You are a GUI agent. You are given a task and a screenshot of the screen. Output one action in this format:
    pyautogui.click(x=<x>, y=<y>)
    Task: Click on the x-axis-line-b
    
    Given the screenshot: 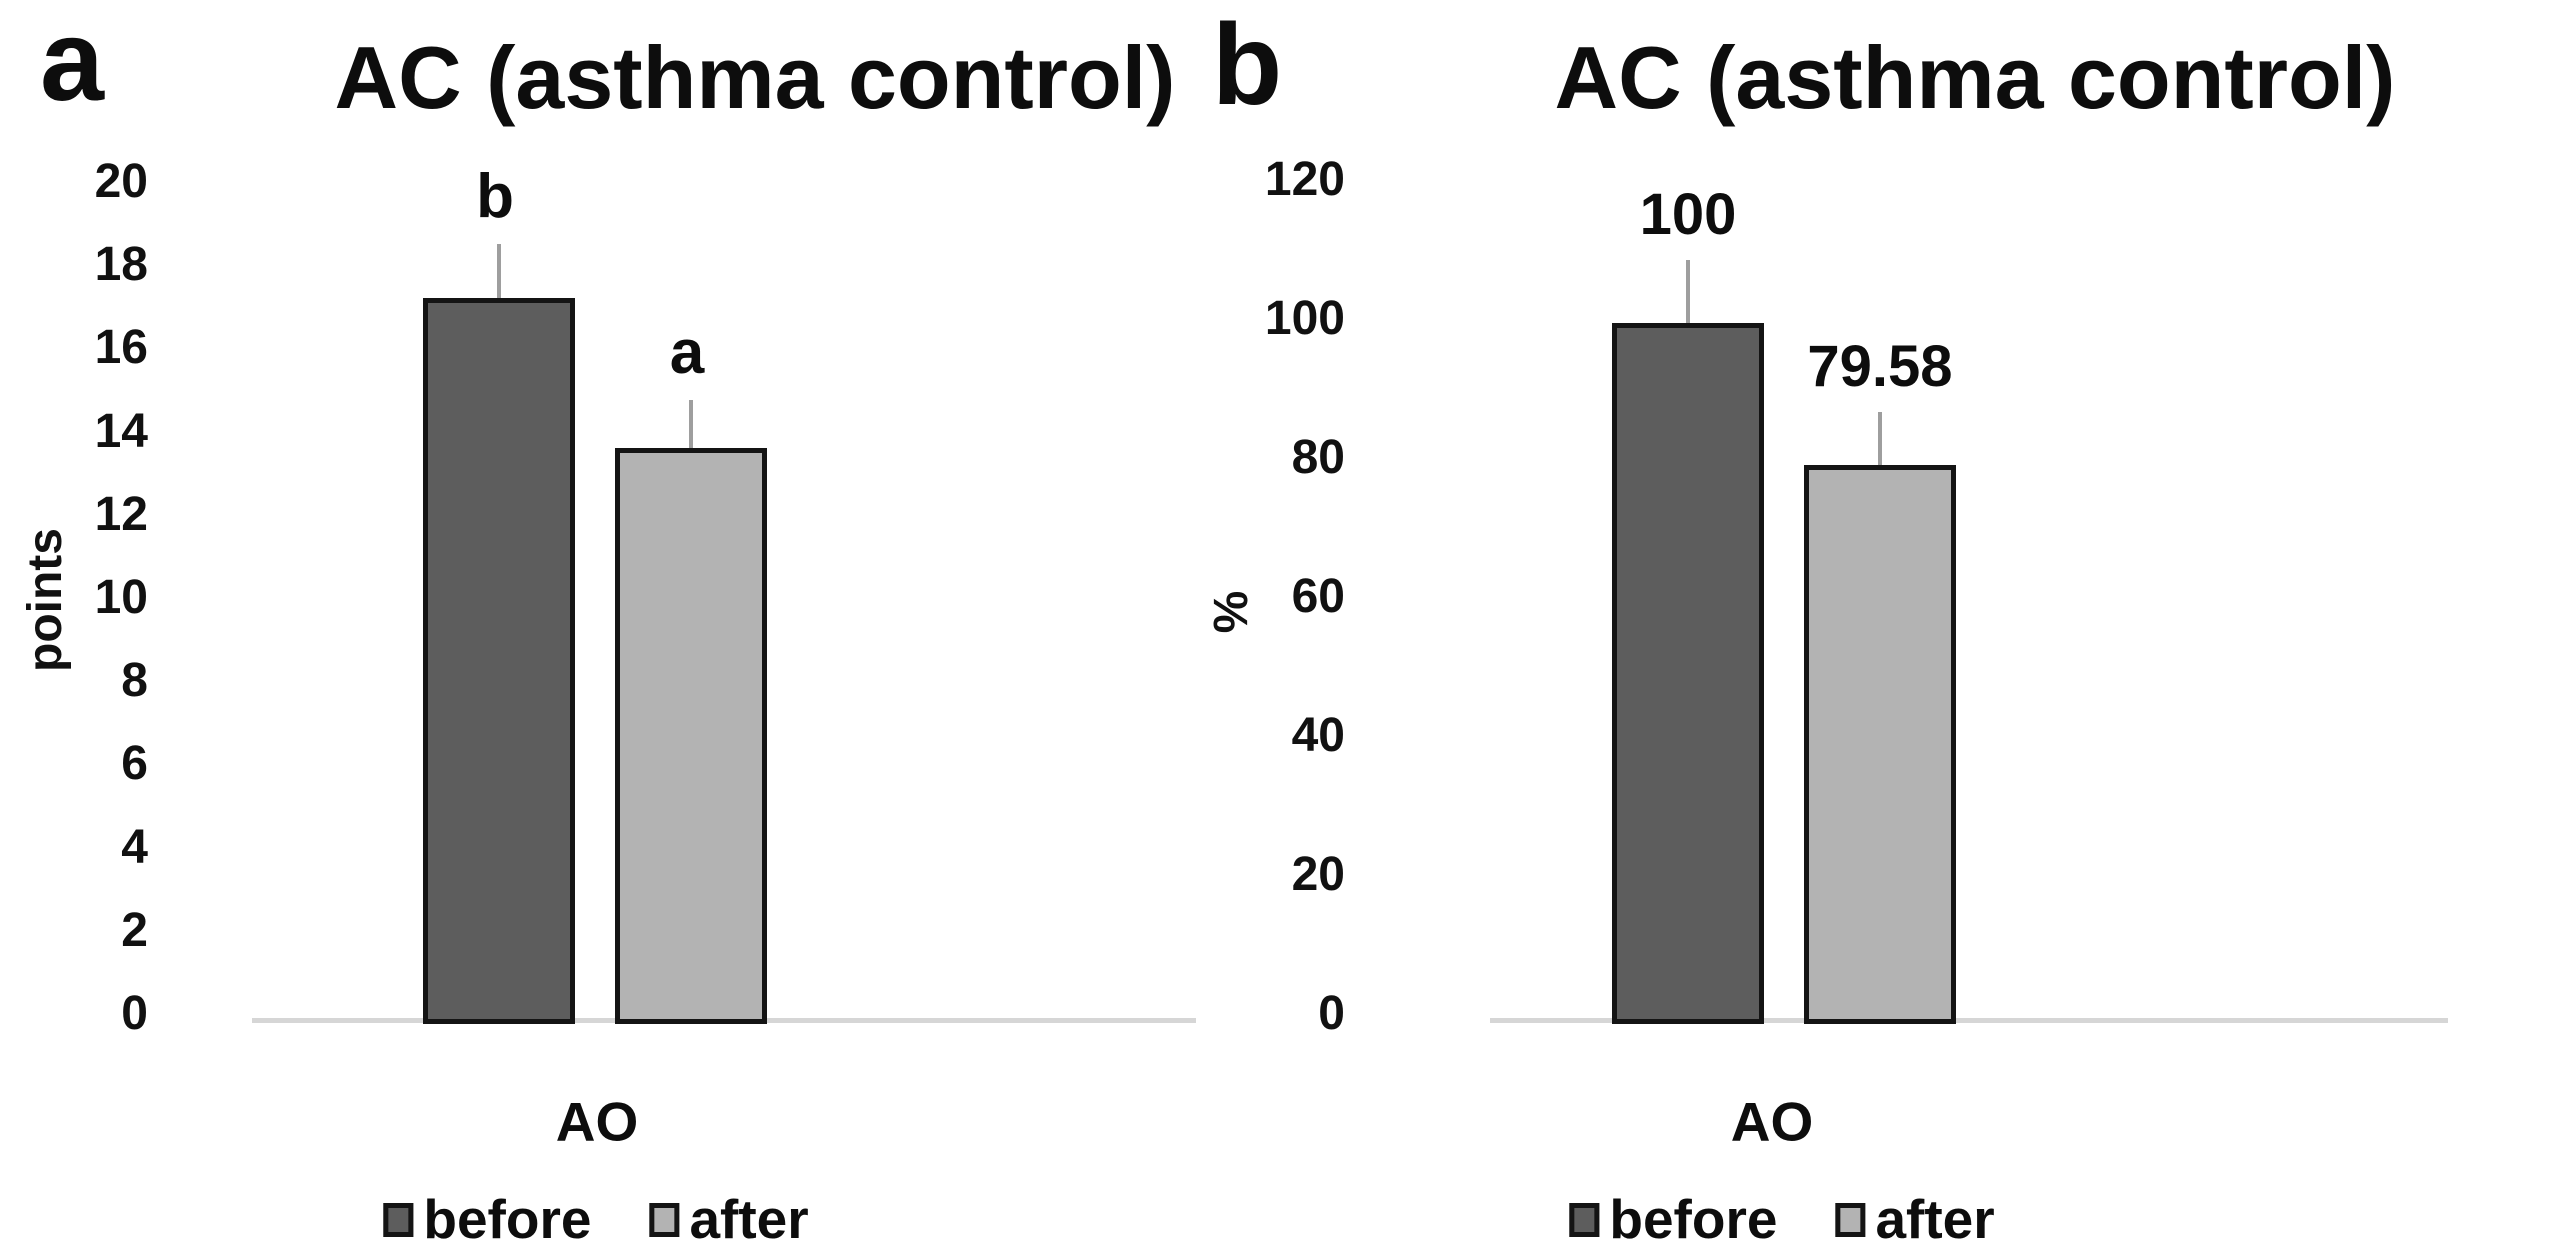 What is the action you would take?
    pyautogui.click(x=1969, y=1020)
    